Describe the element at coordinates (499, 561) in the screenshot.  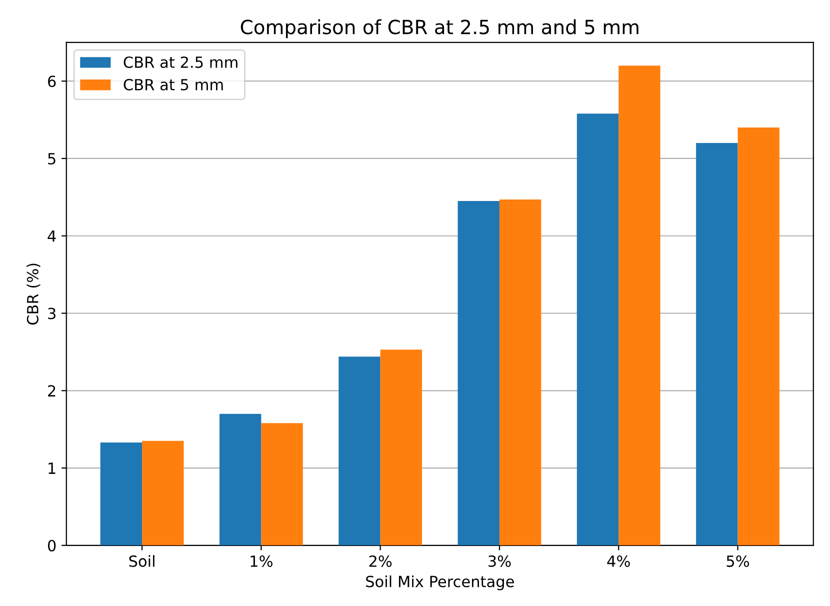
I see `x-tick-label: 3%` at that location.